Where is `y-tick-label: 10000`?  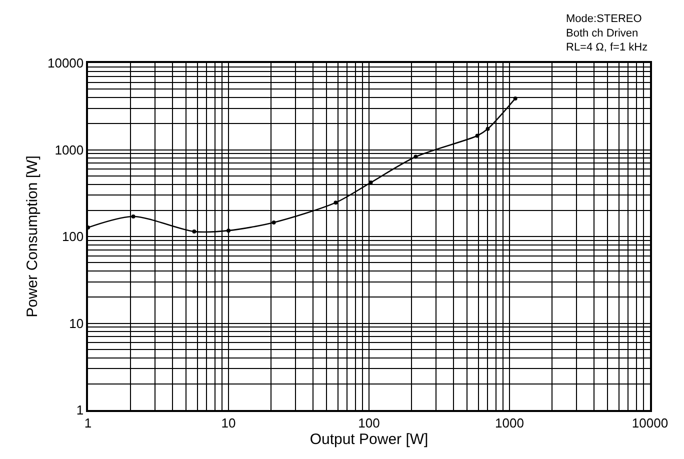
y-tick-label: 10000 is located at coordinates (65, 63).